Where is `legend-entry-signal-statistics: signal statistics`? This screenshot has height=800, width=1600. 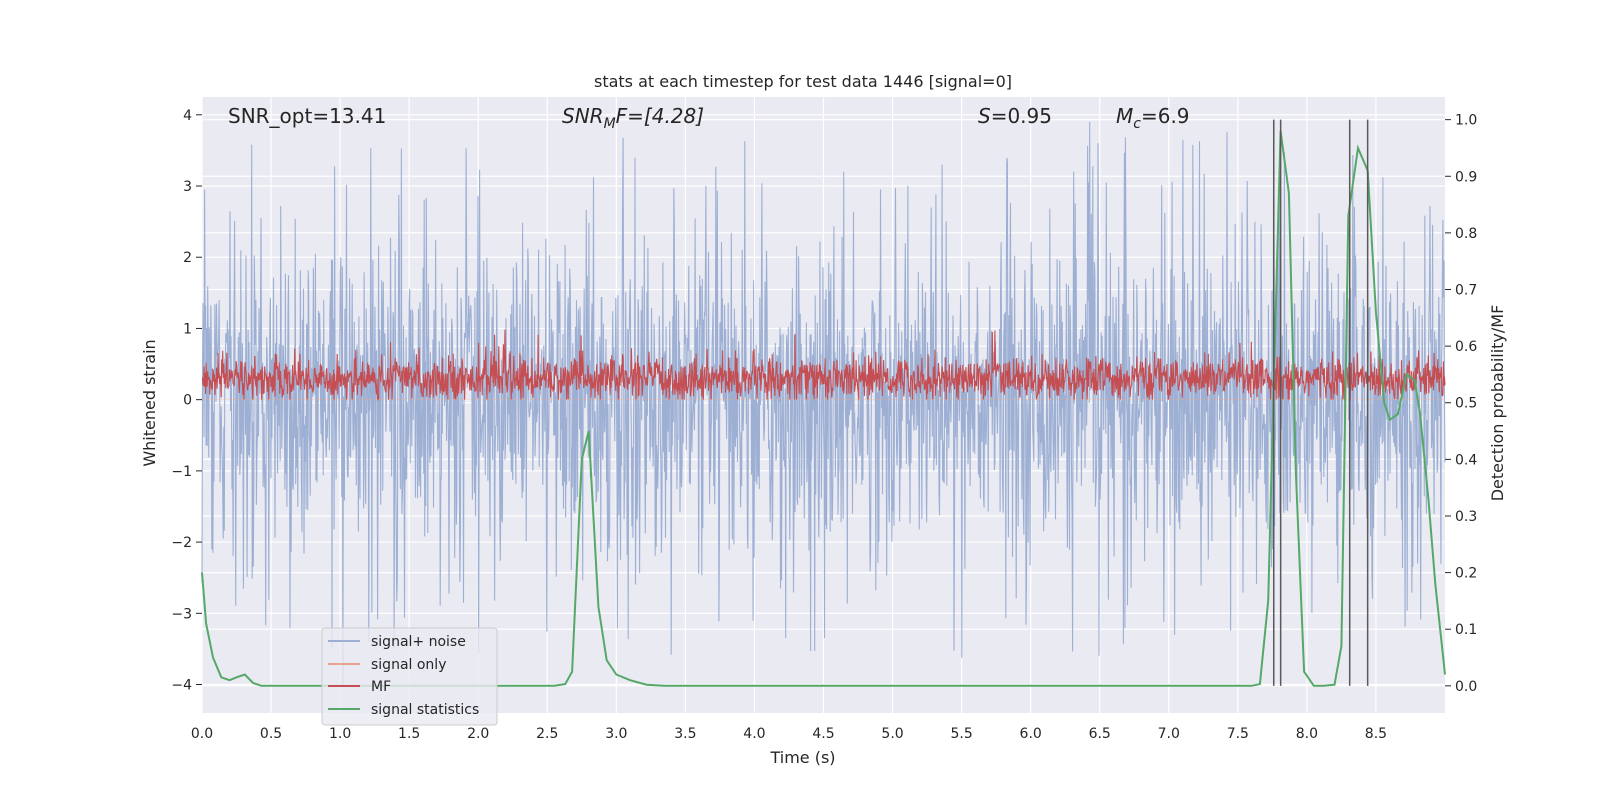 legend-entry-signal-statistics: signal statistics is located at coordinates (403, 710).